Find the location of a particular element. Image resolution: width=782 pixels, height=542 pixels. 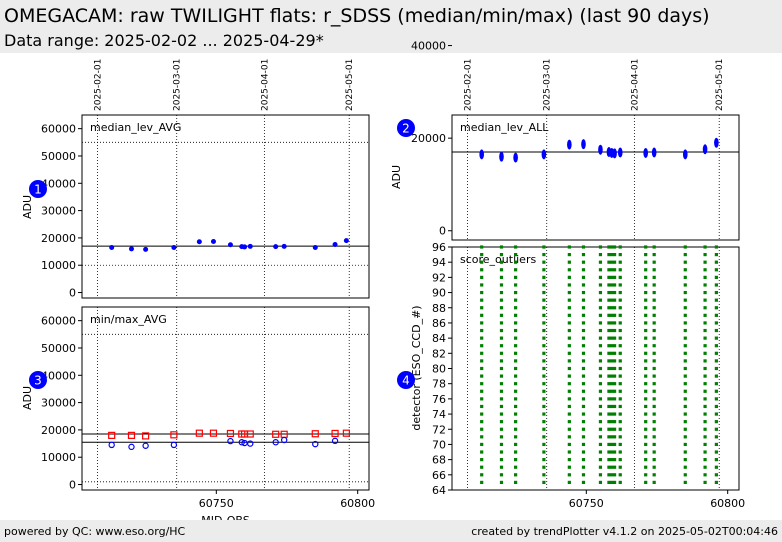

y-tick-label: 40000 is located at coordinates (58, 375).